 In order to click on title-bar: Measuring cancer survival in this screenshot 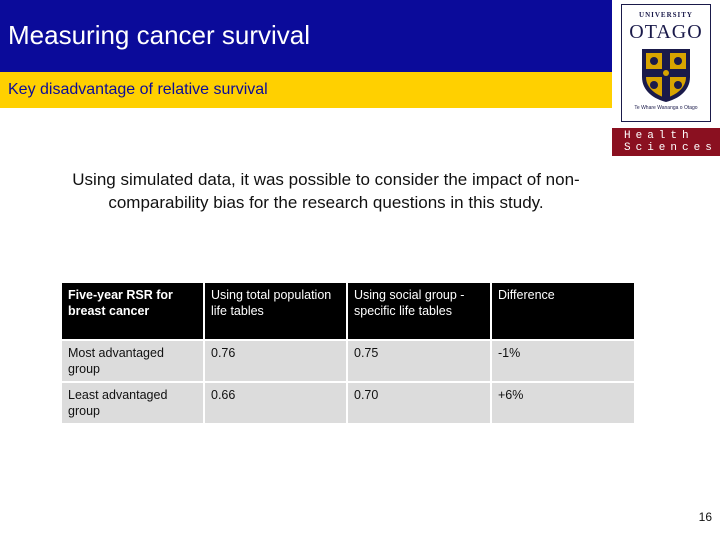, I will do `click(306, 36)`.